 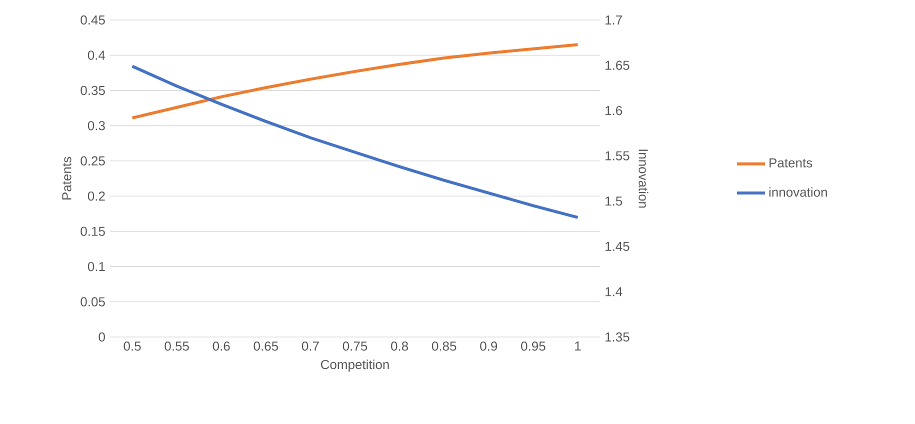 I want to click on y-tick-label: 0.25, so click(x=92, y=161).